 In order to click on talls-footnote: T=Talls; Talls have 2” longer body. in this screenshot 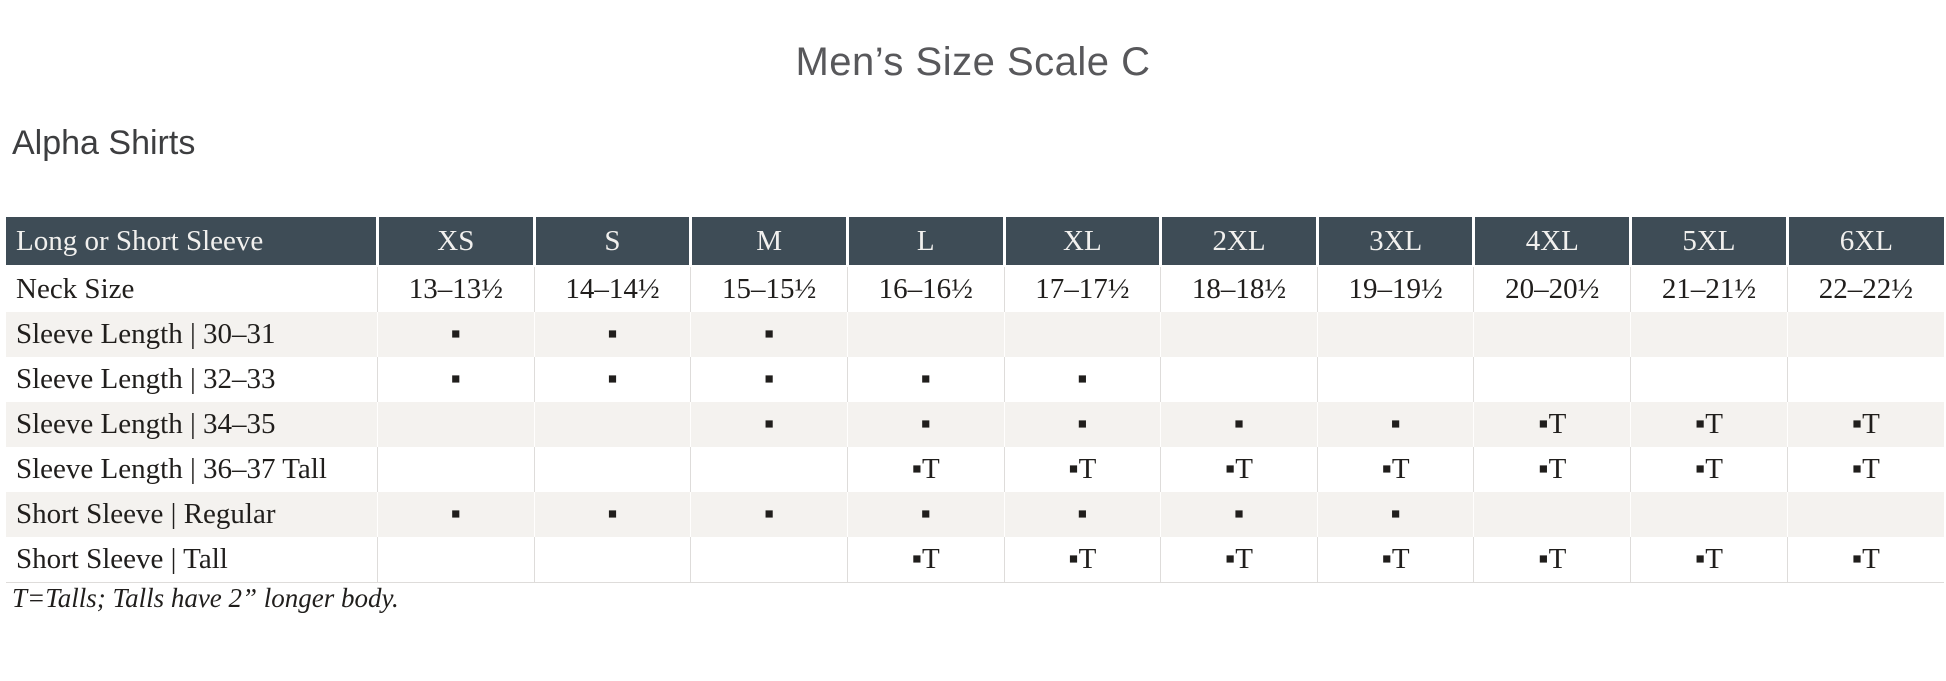, I will do `click(205, 598)`.